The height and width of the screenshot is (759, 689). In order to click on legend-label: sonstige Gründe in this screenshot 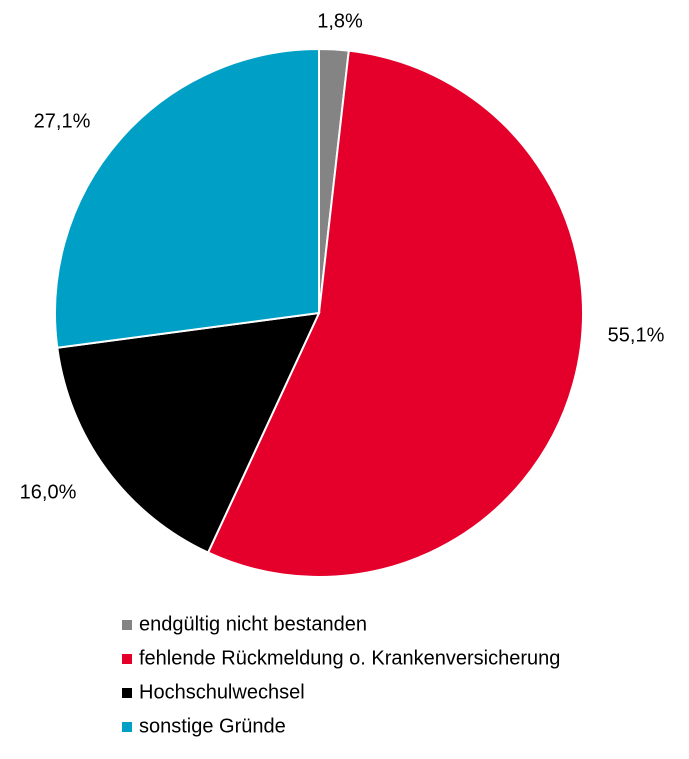, I will do `click(212, 726)`.